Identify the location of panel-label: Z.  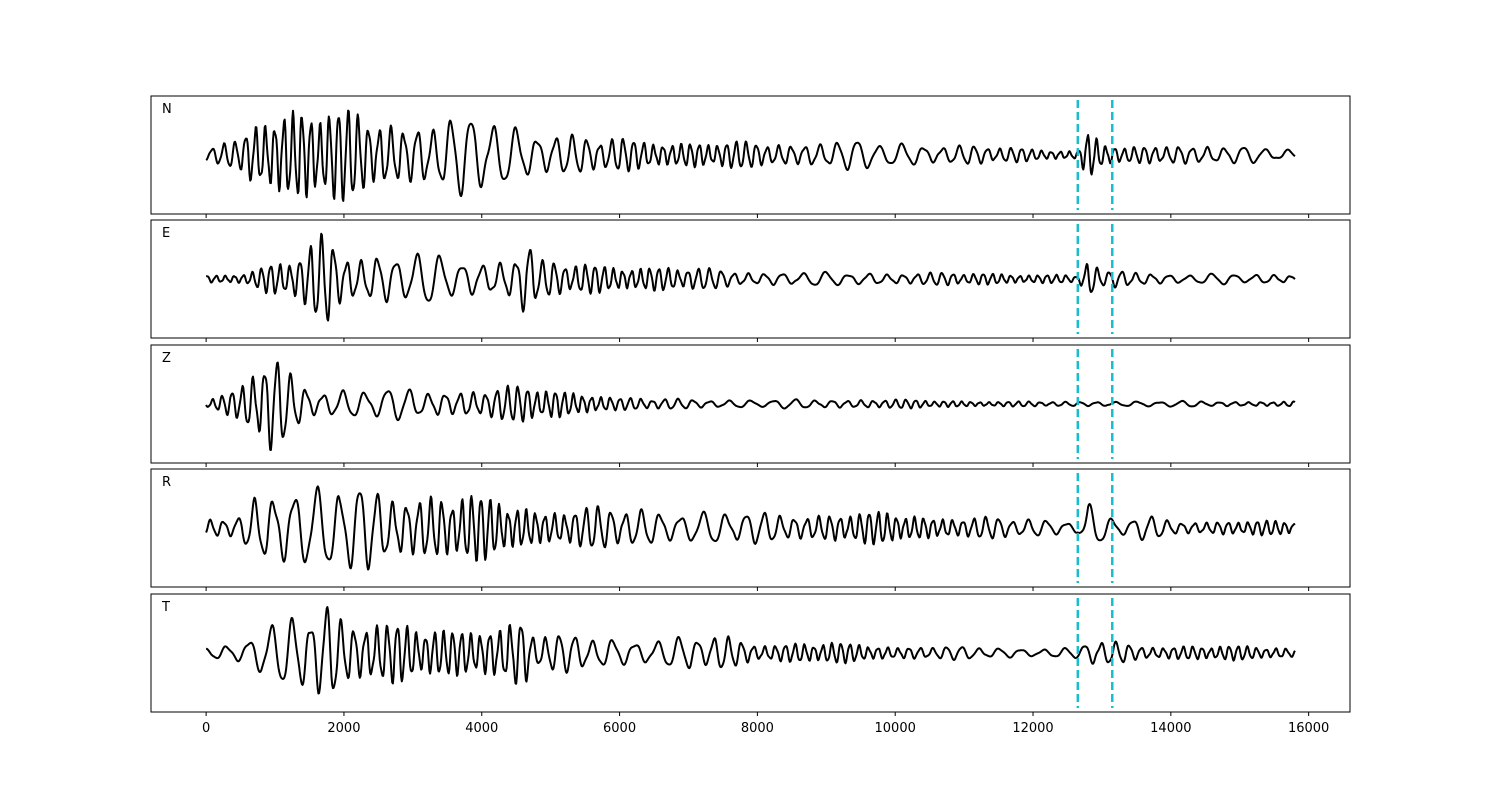
(166, 358).